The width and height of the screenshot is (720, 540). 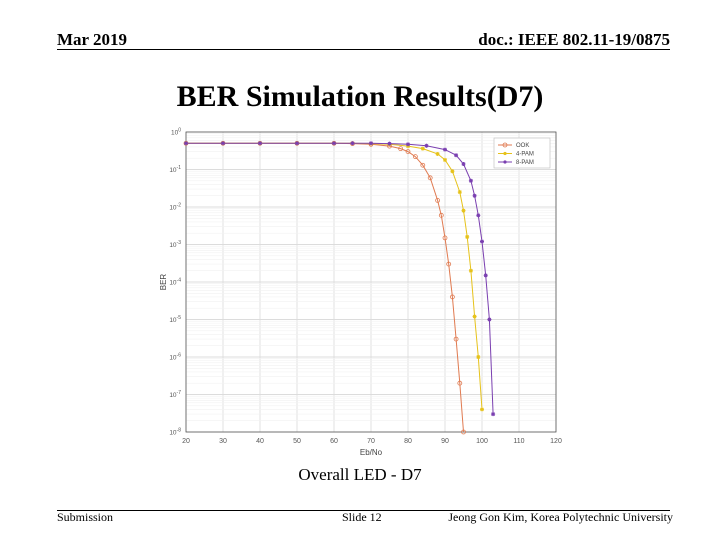 I want to click on slide-title: BER Simulation Results(D7), so click(x=360, y=96).